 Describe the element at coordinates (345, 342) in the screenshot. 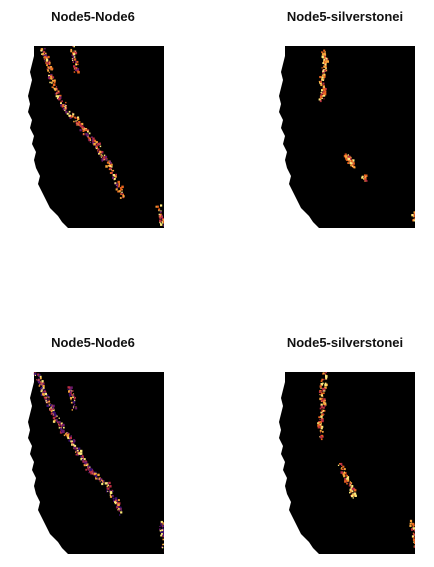

I see `panel-title: Node5-silverstonei` at that location.